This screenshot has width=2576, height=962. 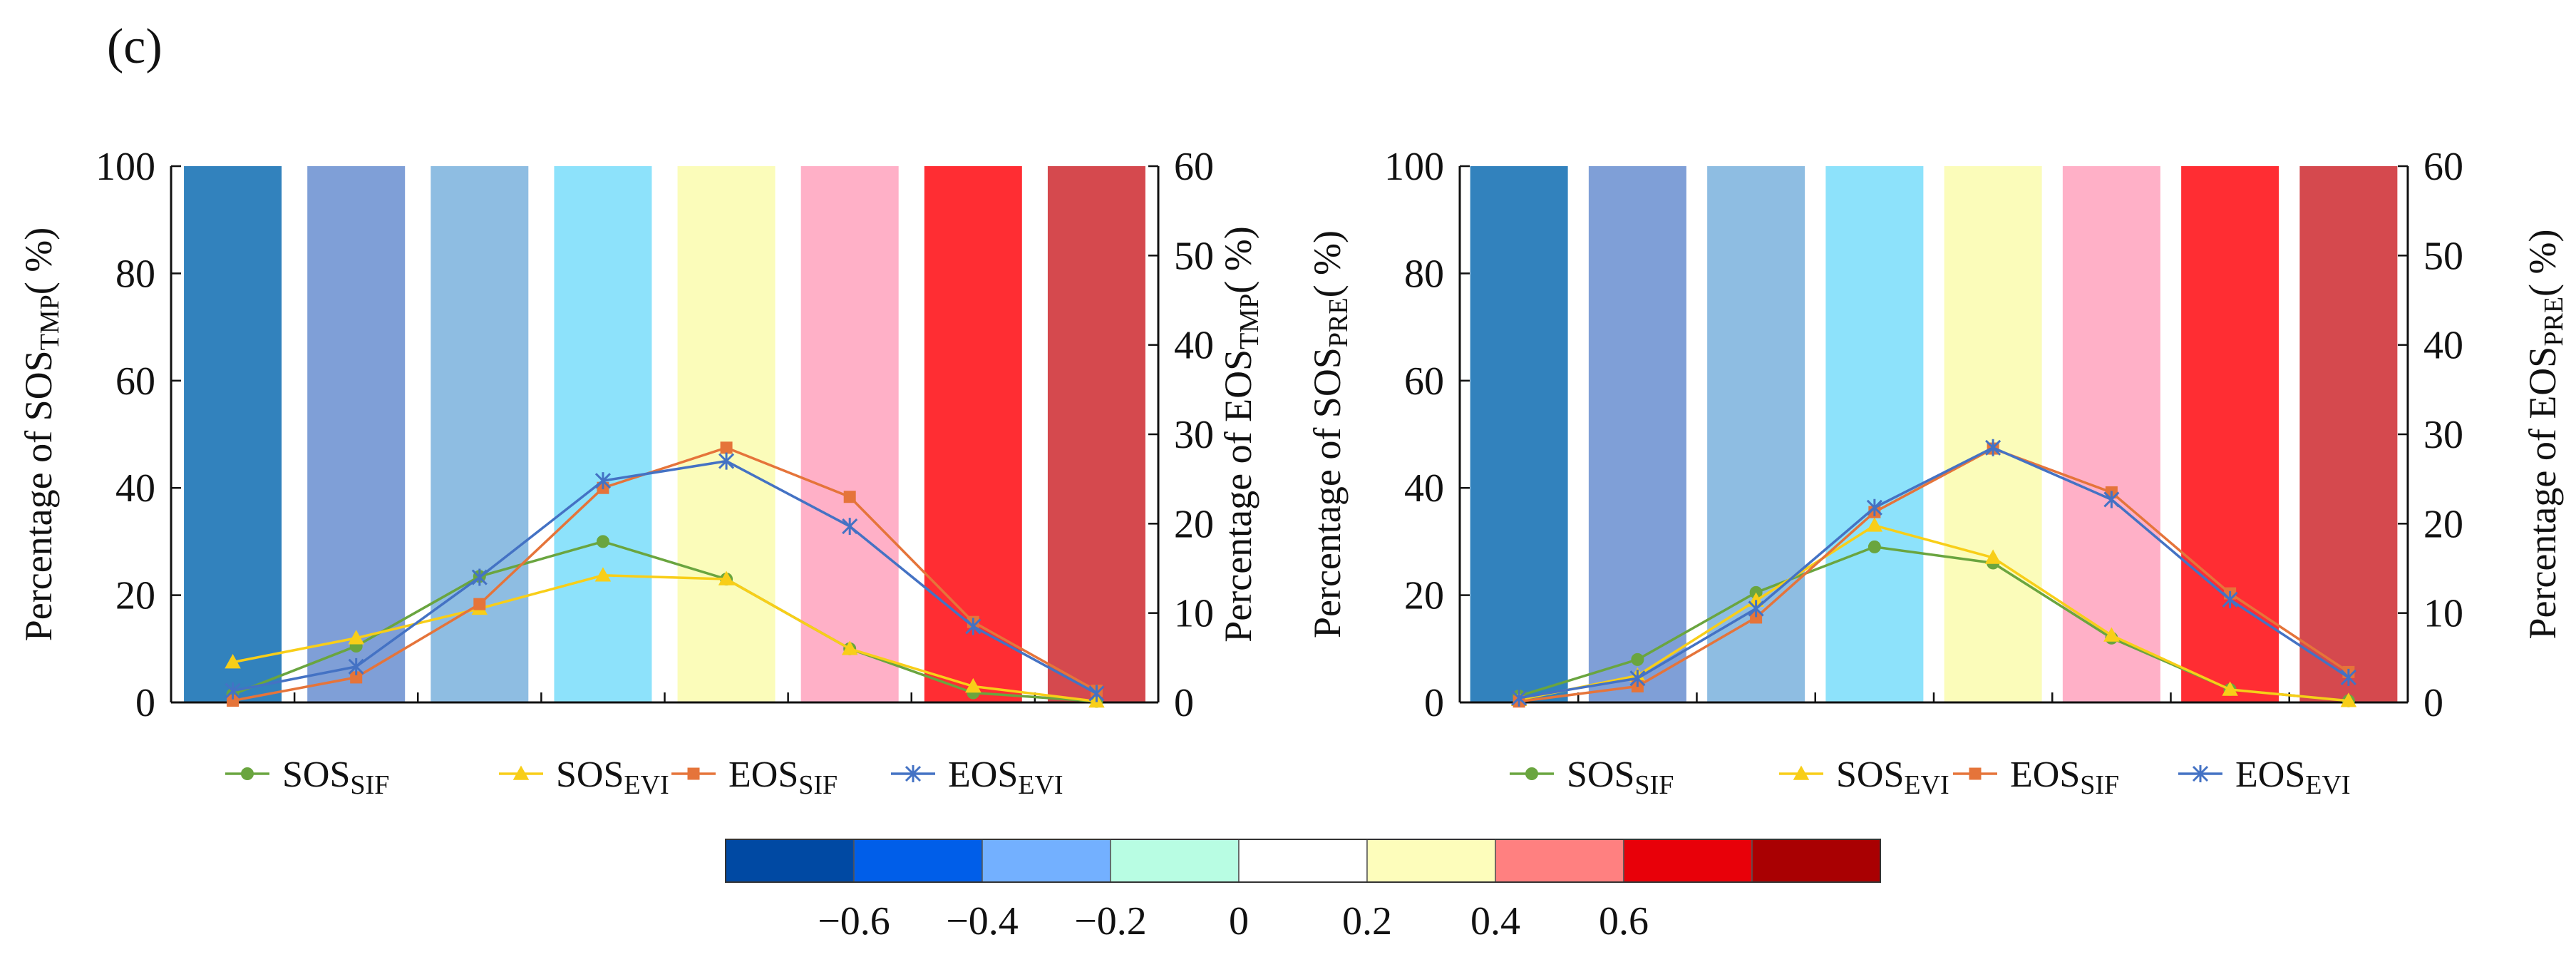 I want to click on right-axis-title-sub: TMP, so click(x=1249, y=321).